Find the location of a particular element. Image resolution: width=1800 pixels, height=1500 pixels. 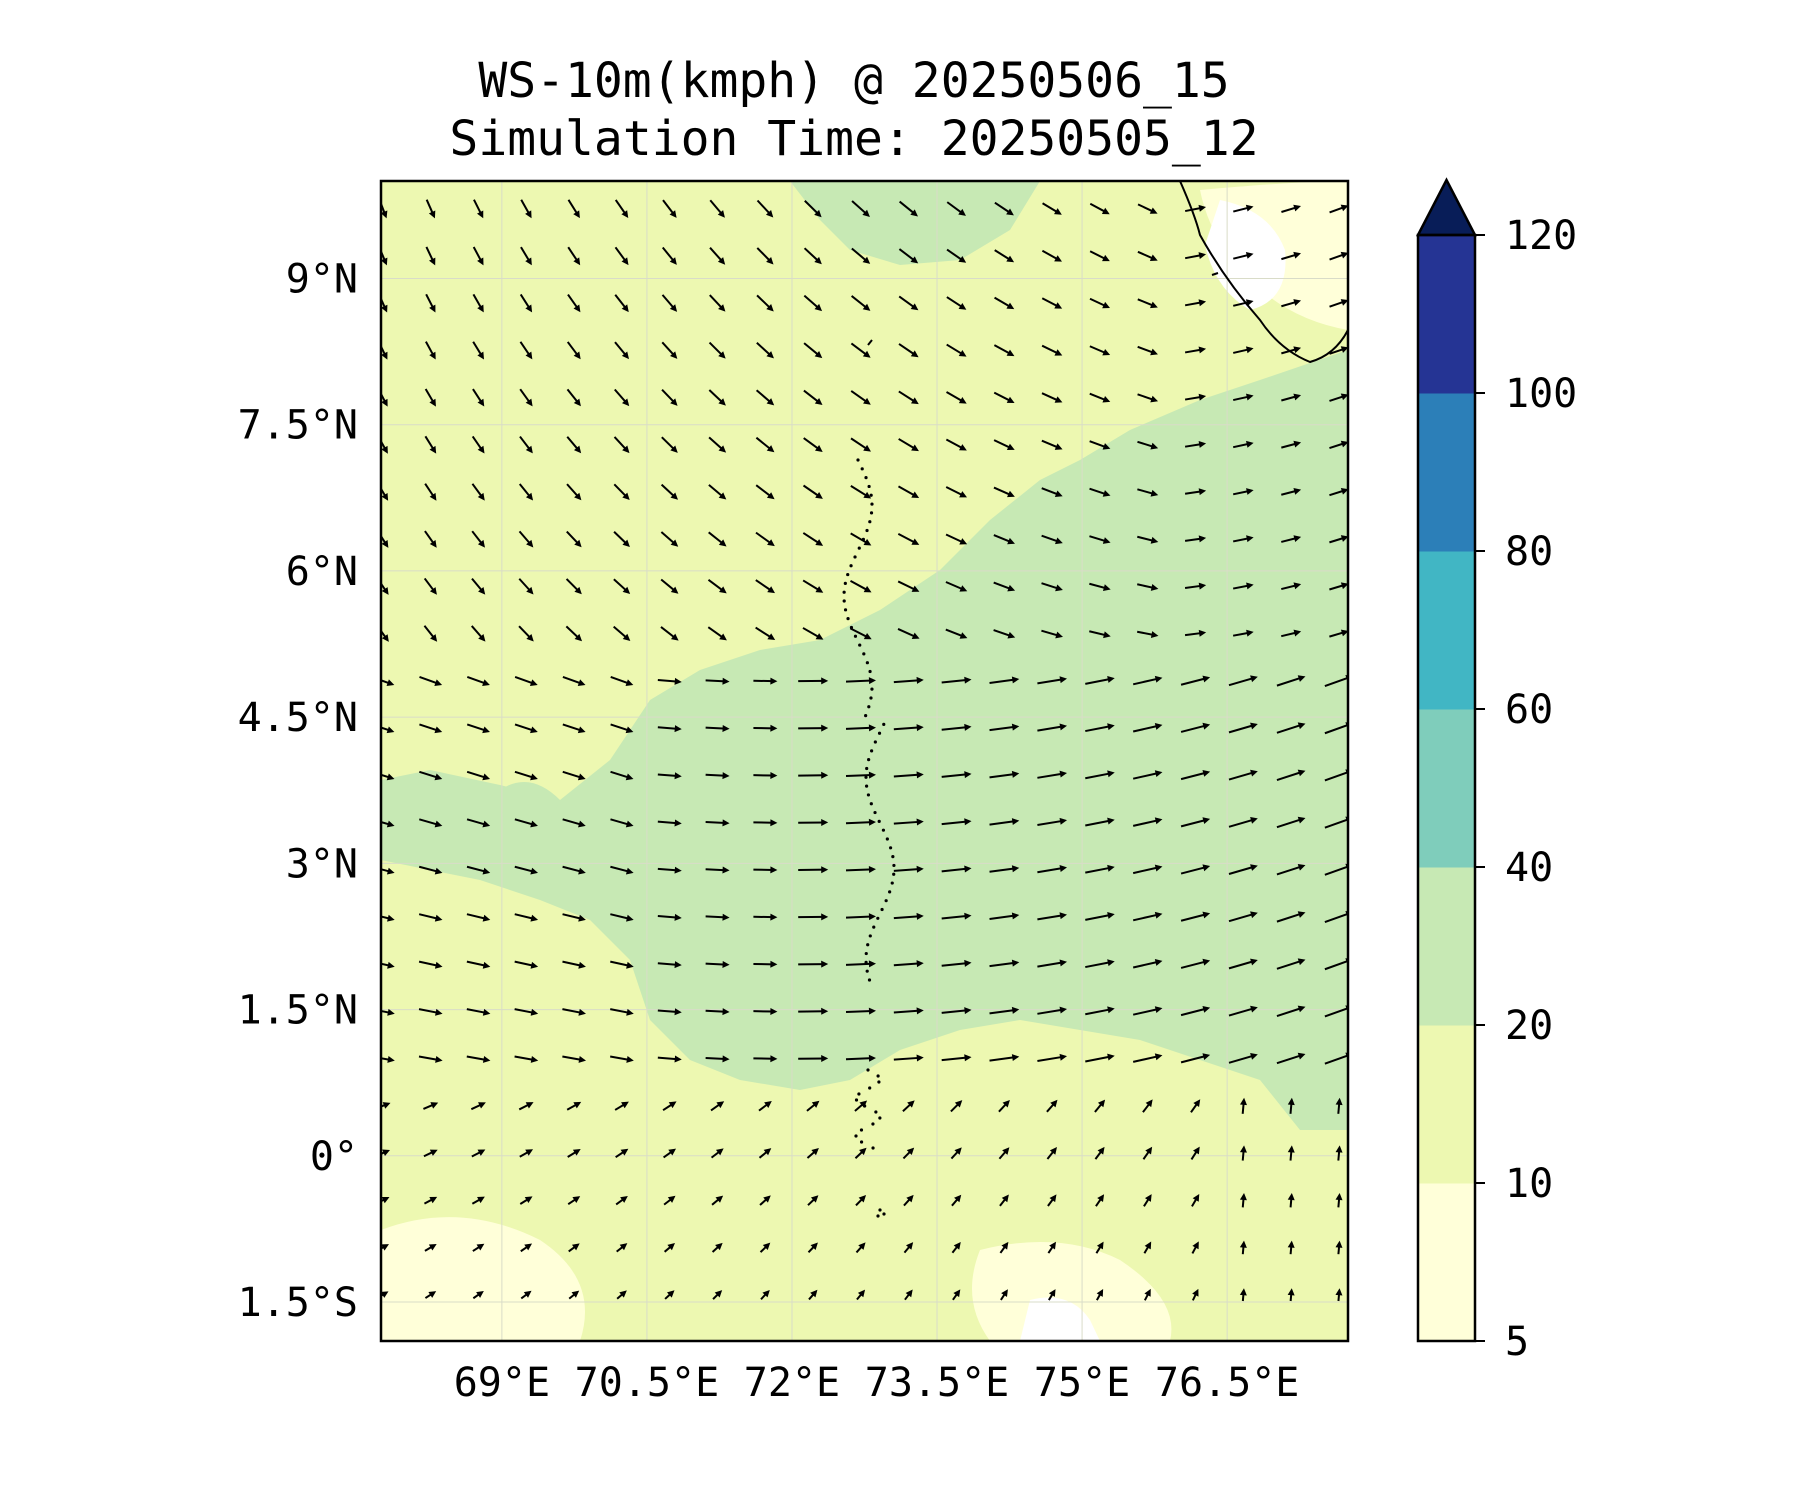

lon-tick-label: 69°E is located at coordinates (502, 1383).